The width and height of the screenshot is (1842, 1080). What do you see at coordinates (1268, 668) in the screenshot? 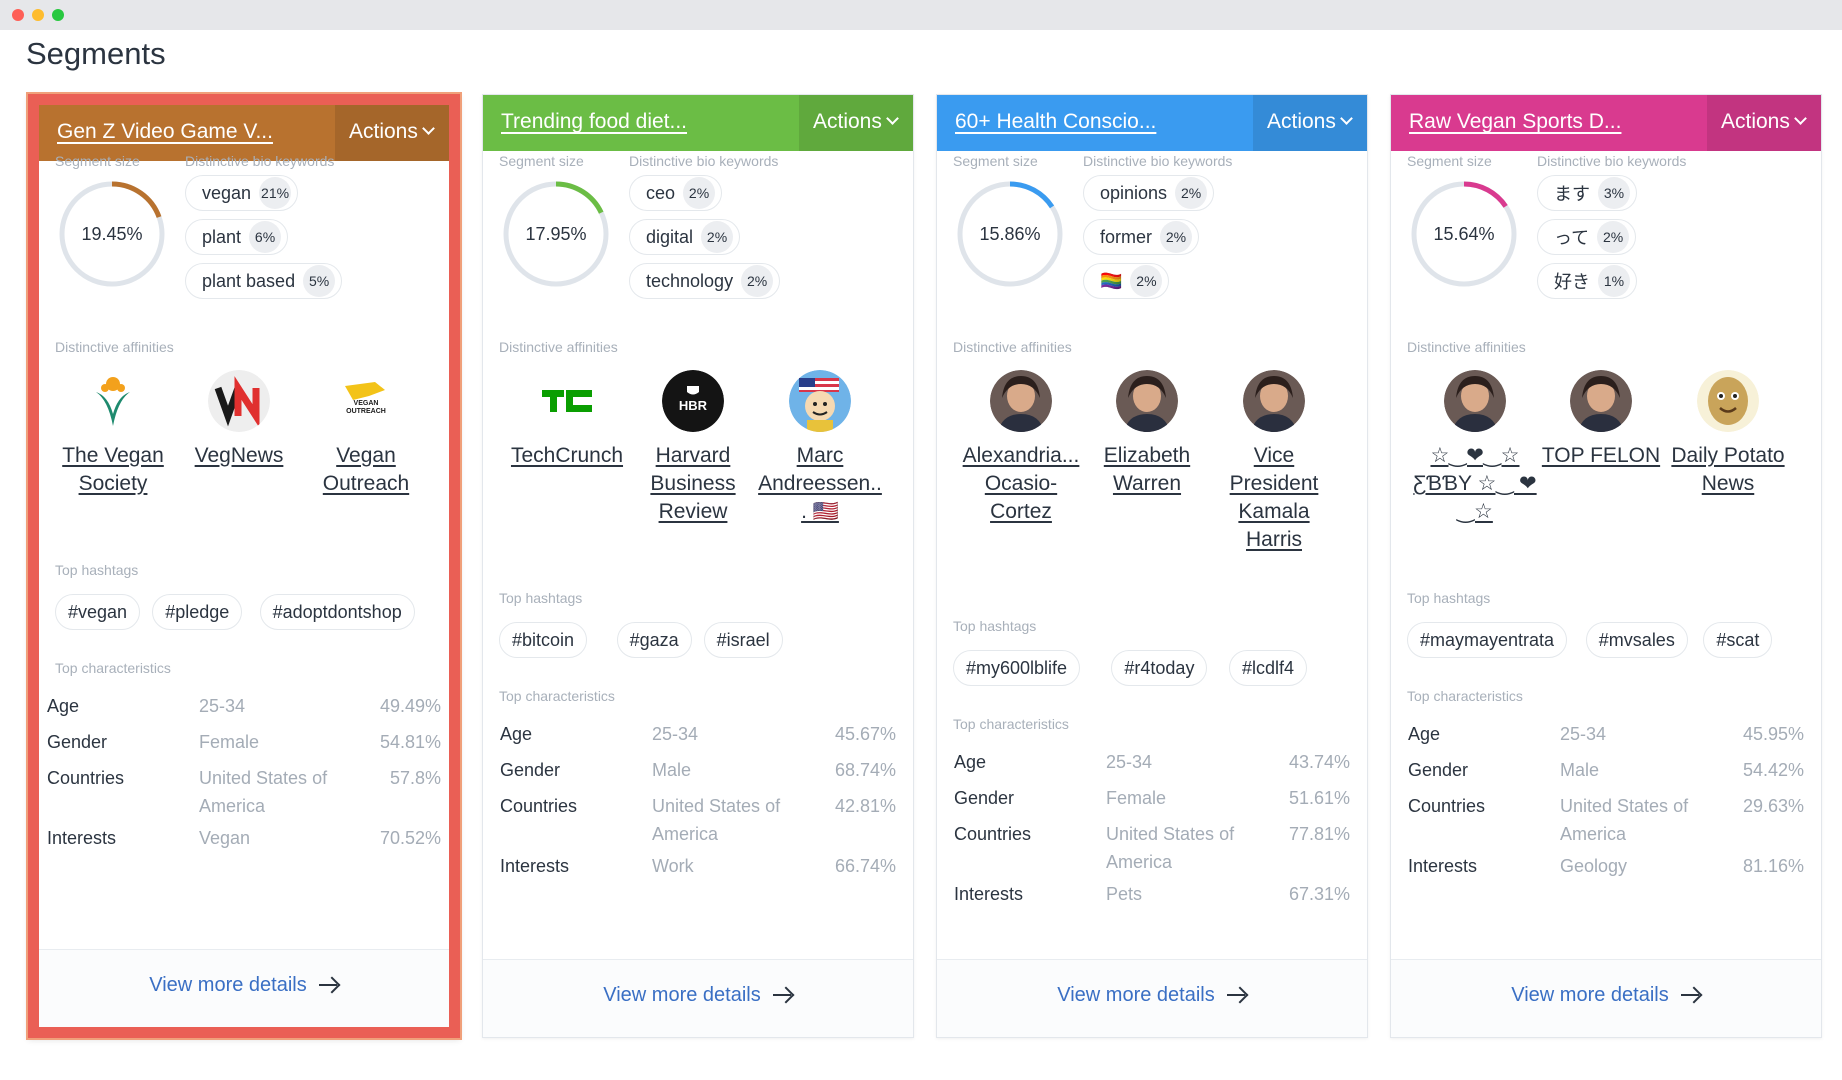
I see `hashtag-chip: #lcdlf4` at bounding box center [1268, 668].